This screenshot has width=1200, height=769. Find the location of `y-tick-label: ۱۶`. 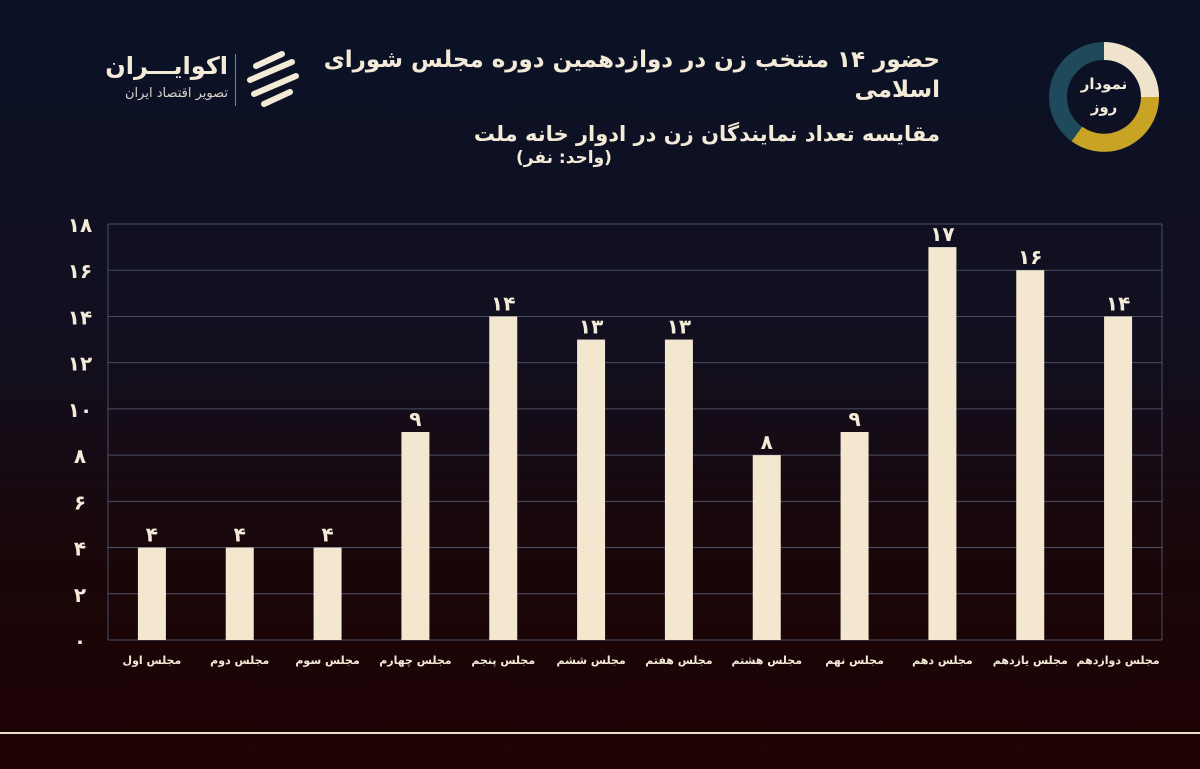

y-tick-label: ۱۶ is located at coordinates (80, 271).